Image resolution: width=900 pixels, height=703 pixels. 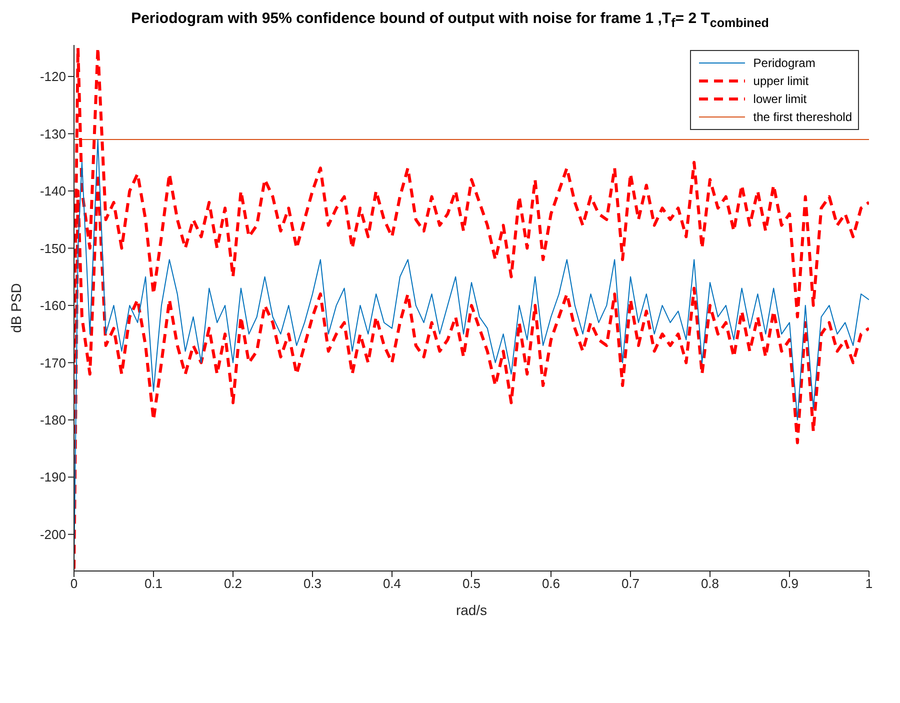 I want to click on x-tick-label: 0.5, so click(x=471, y=584).